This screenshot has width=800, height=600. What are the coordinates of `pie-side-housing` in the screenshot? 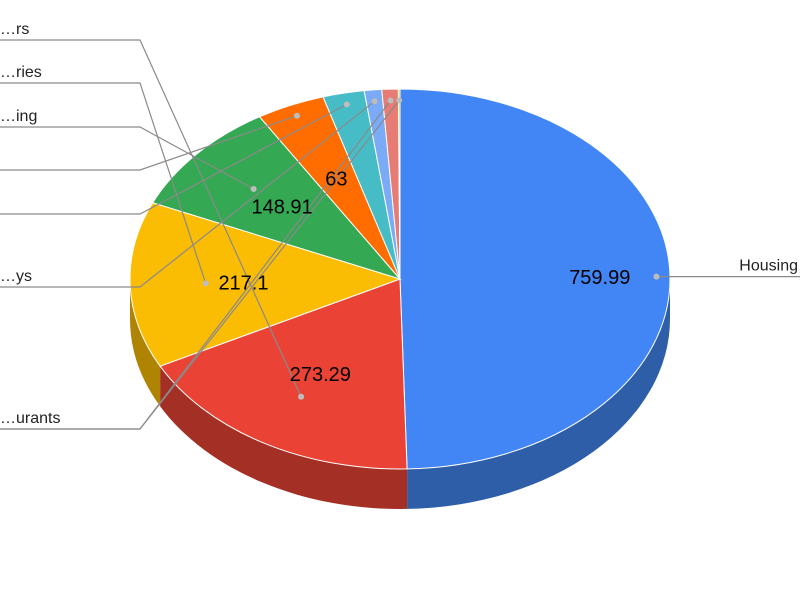 It's located at (538, 394).